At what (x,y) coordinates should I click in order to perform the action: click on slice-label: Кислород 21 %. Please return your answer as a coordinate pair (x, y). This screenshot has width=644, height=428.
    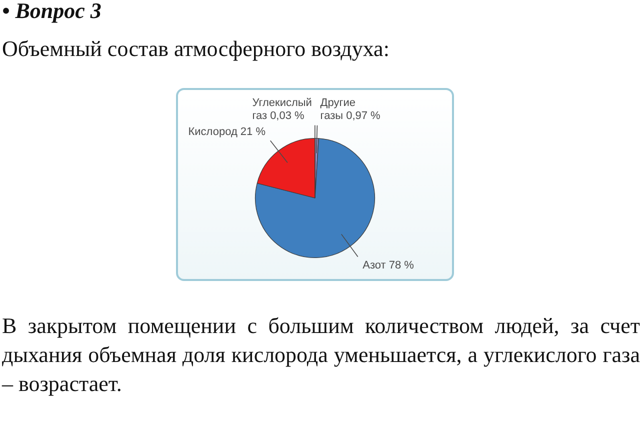
    Looking at the image, I should click on (227, 132).